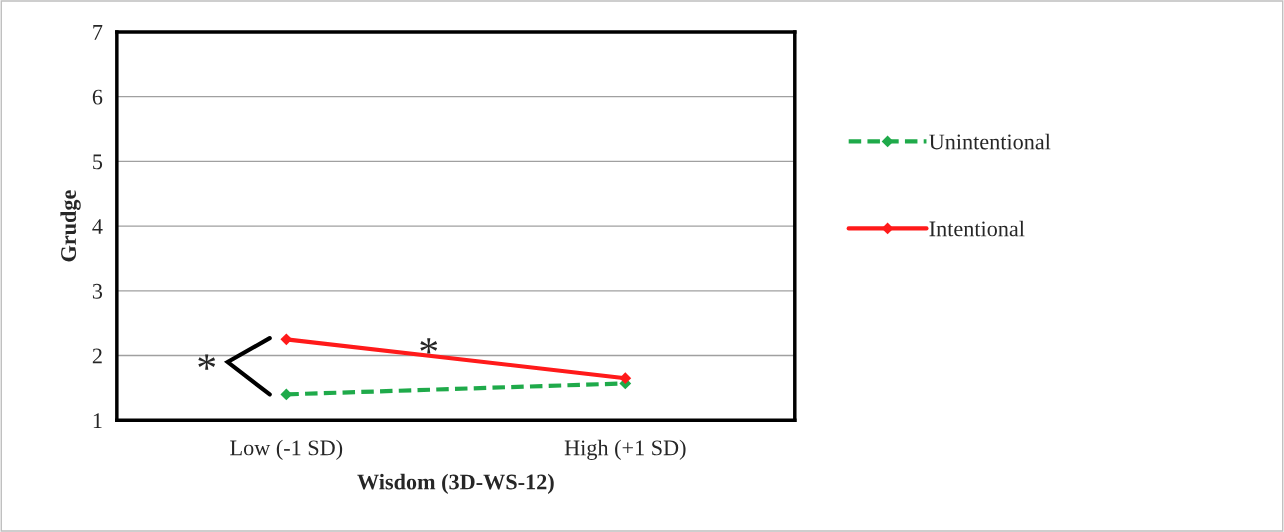 This screenshot has width=1284, height=532. Describe the element at coordinates (98, 162) in the screenshot. I see `y-tick-label: 5` at that location.